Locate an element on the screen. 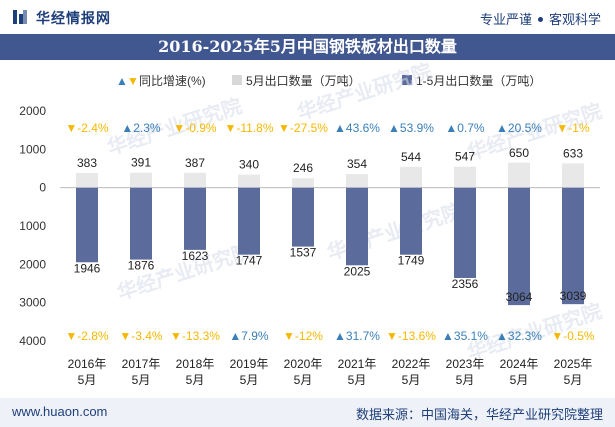  x-tick-year: 2019年 is located at coordinates (249, 364).